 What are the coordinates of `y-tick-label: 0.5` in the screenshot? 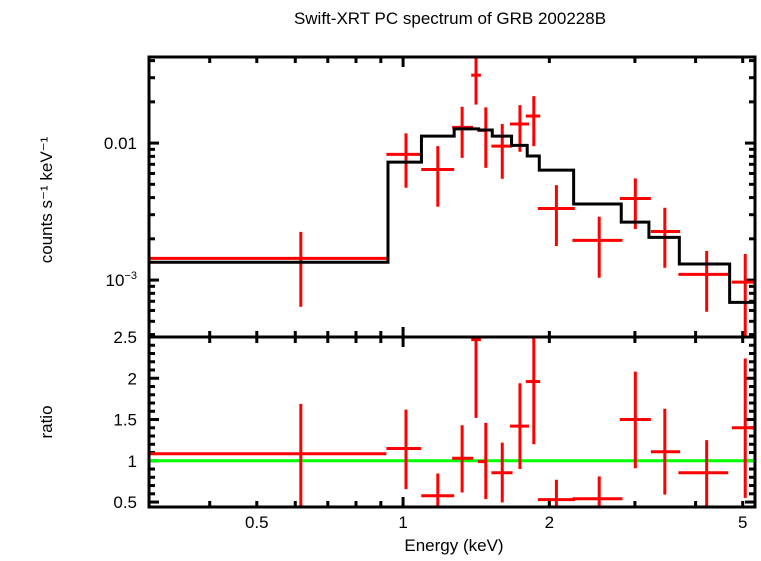 It's located at (125, 502).